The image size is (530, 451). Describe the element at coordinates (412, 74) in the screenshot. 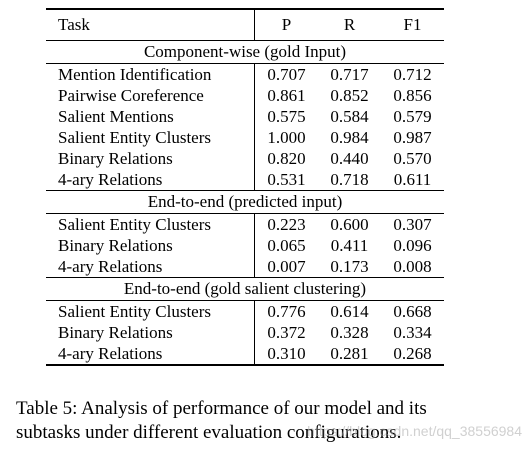

I see `cell-f1: 0.712` at that location.